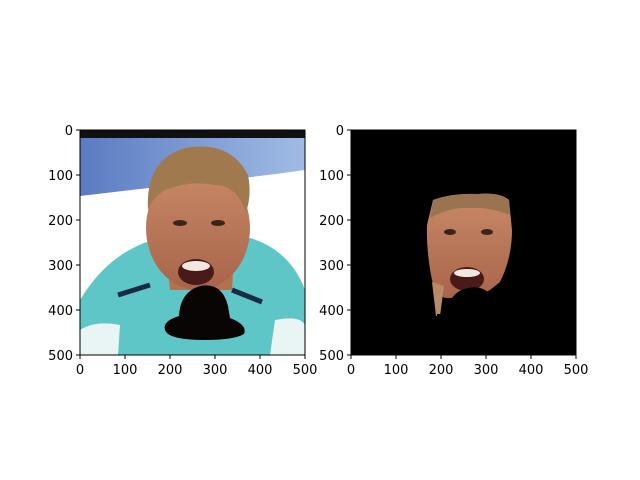  Describe the element at coordinates (351, 370) in the screenshot. I see `right-x-tick-label: 0` at that location.